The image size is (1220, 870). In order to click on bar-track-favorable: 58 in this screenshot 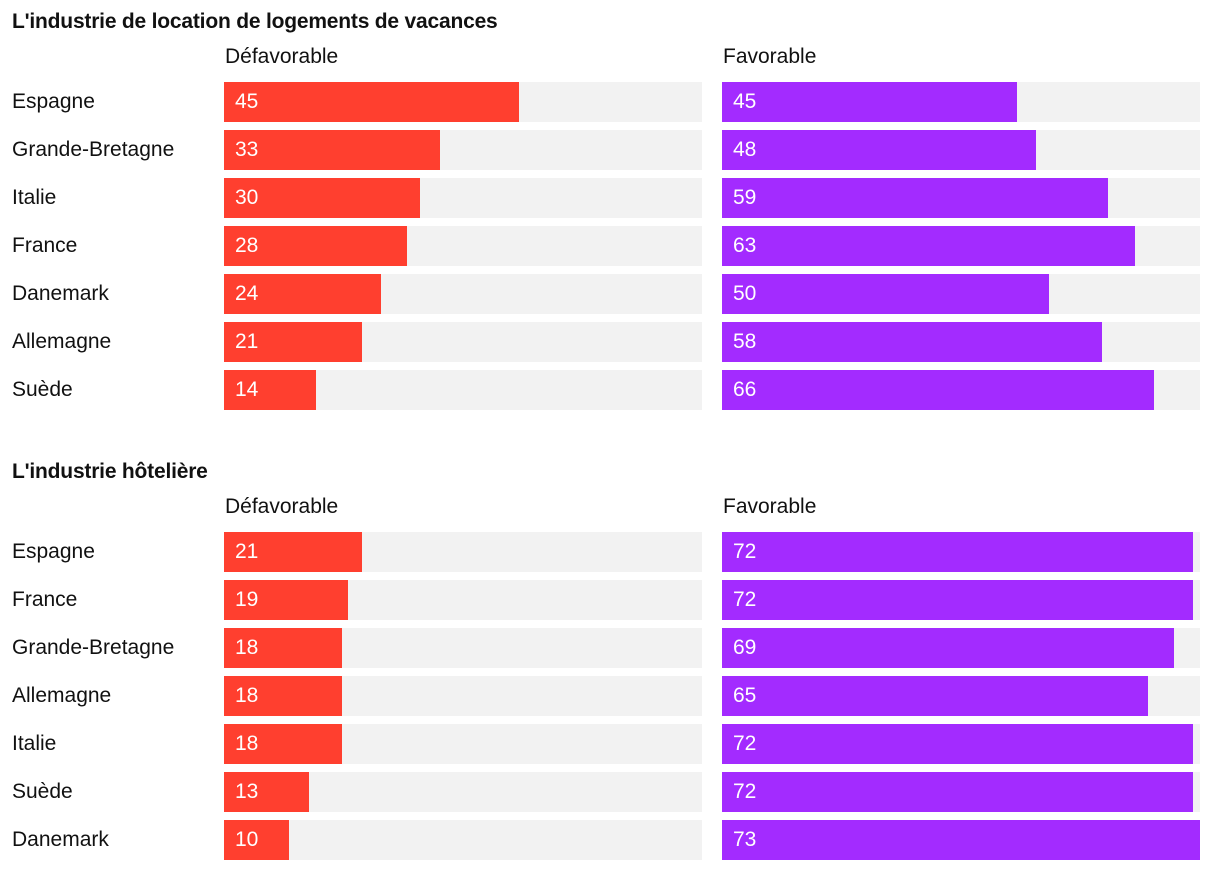, I will do `click(961, 342)`.